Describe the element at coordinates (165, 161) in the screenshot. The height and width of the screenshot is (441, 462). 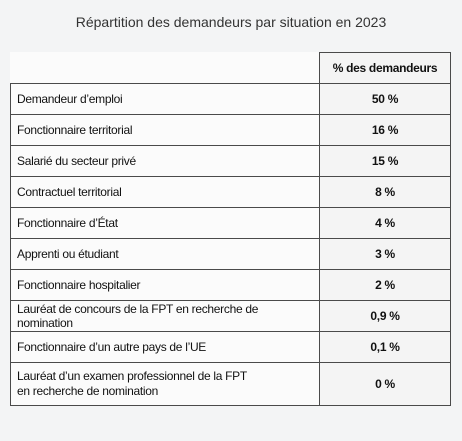
I see `label-cell: Salarié du secteur privé` at that location.